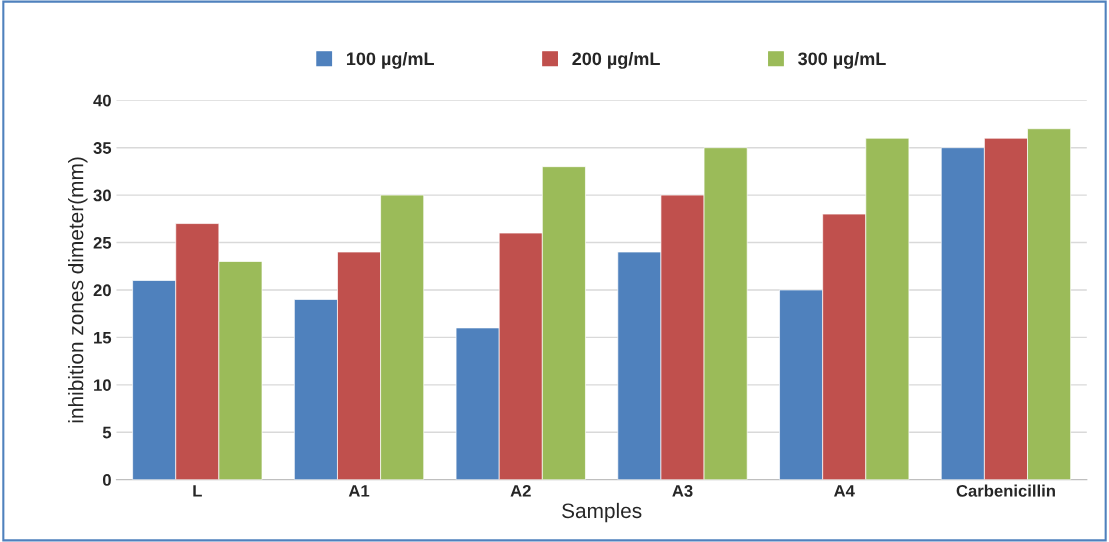 The image size is (1109, 542). Describe the element at coordinates (682, 490) in the screenshot. I see `x-tick-label: A3` at that location.